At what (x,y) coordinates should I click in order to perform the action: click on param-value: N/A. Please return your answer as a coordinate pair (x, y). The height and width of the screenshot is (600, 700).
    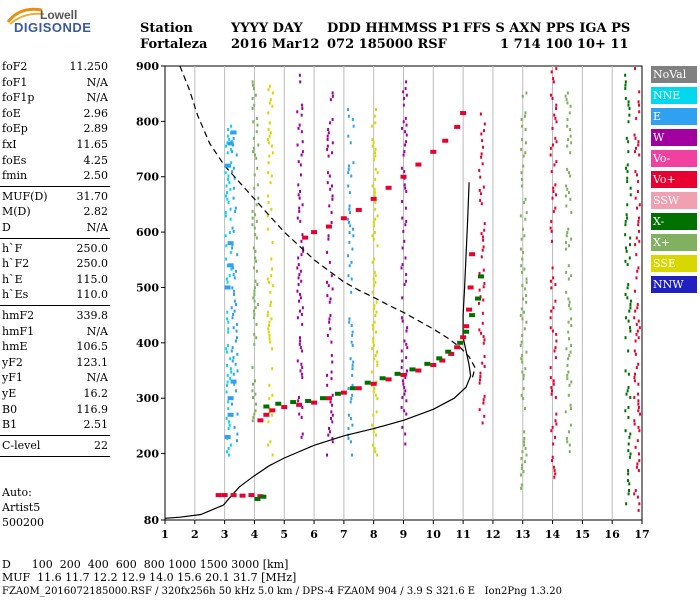
    Looking at the image, I should click on (97, 331).